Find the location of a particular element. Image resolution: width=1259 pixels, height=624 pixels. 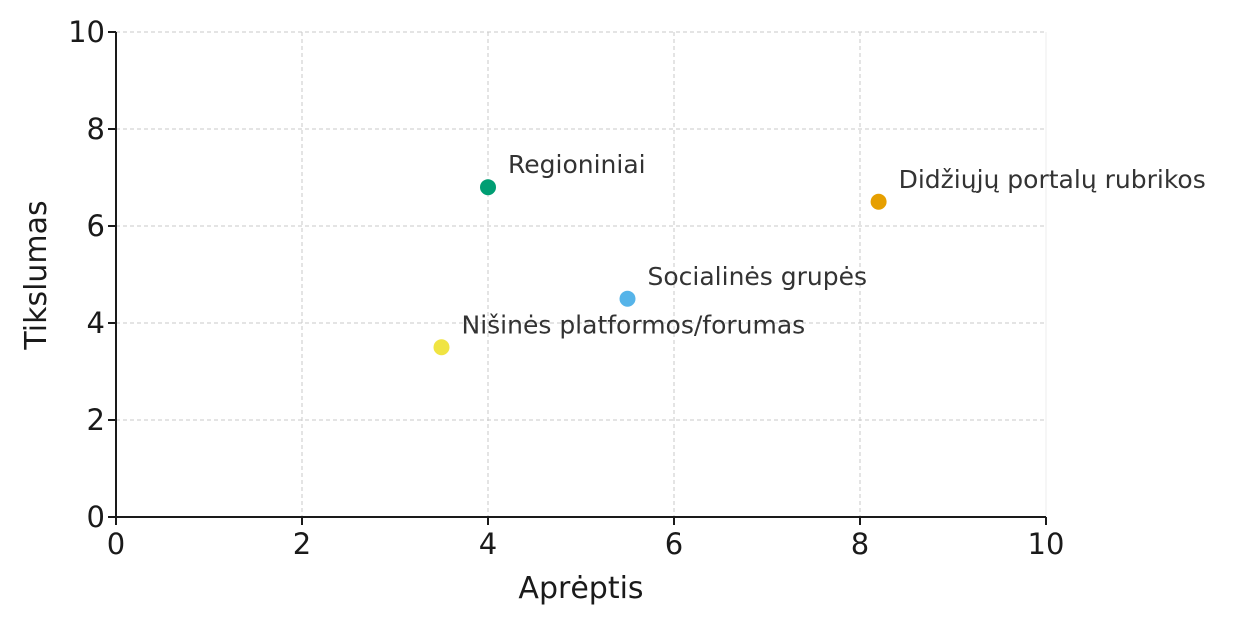

y-tick-label: 4 is located at coordinates (96, 323).